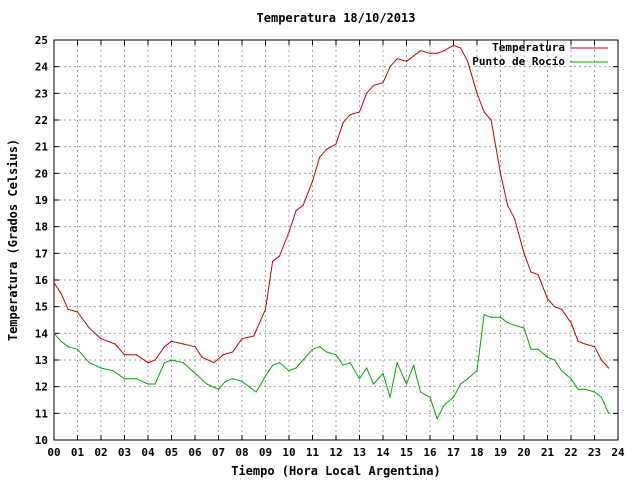 This screenshot has height=480, width=640. What do you see at coordinates (41, 253) in the screenshot?
I see `y-tick-label: 17` at bounding box center [41, 253].